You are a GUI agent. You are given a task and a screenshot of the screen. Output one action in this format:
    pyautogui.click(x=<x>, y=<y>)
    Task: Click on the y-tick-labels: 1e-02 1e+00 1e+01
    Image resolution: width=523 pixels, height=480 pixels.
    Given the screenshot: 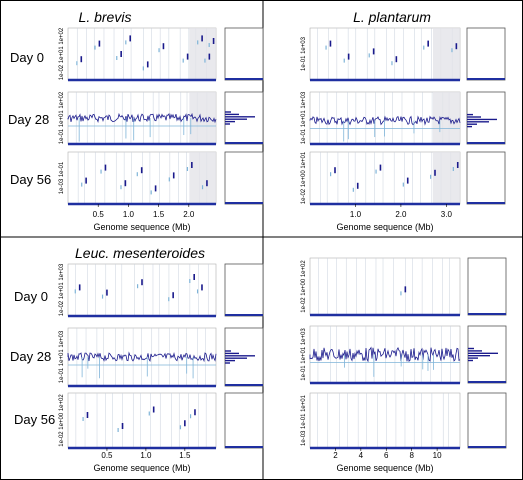 What is the action you would take?
    pyautogui.click(x=304, y=177)
    